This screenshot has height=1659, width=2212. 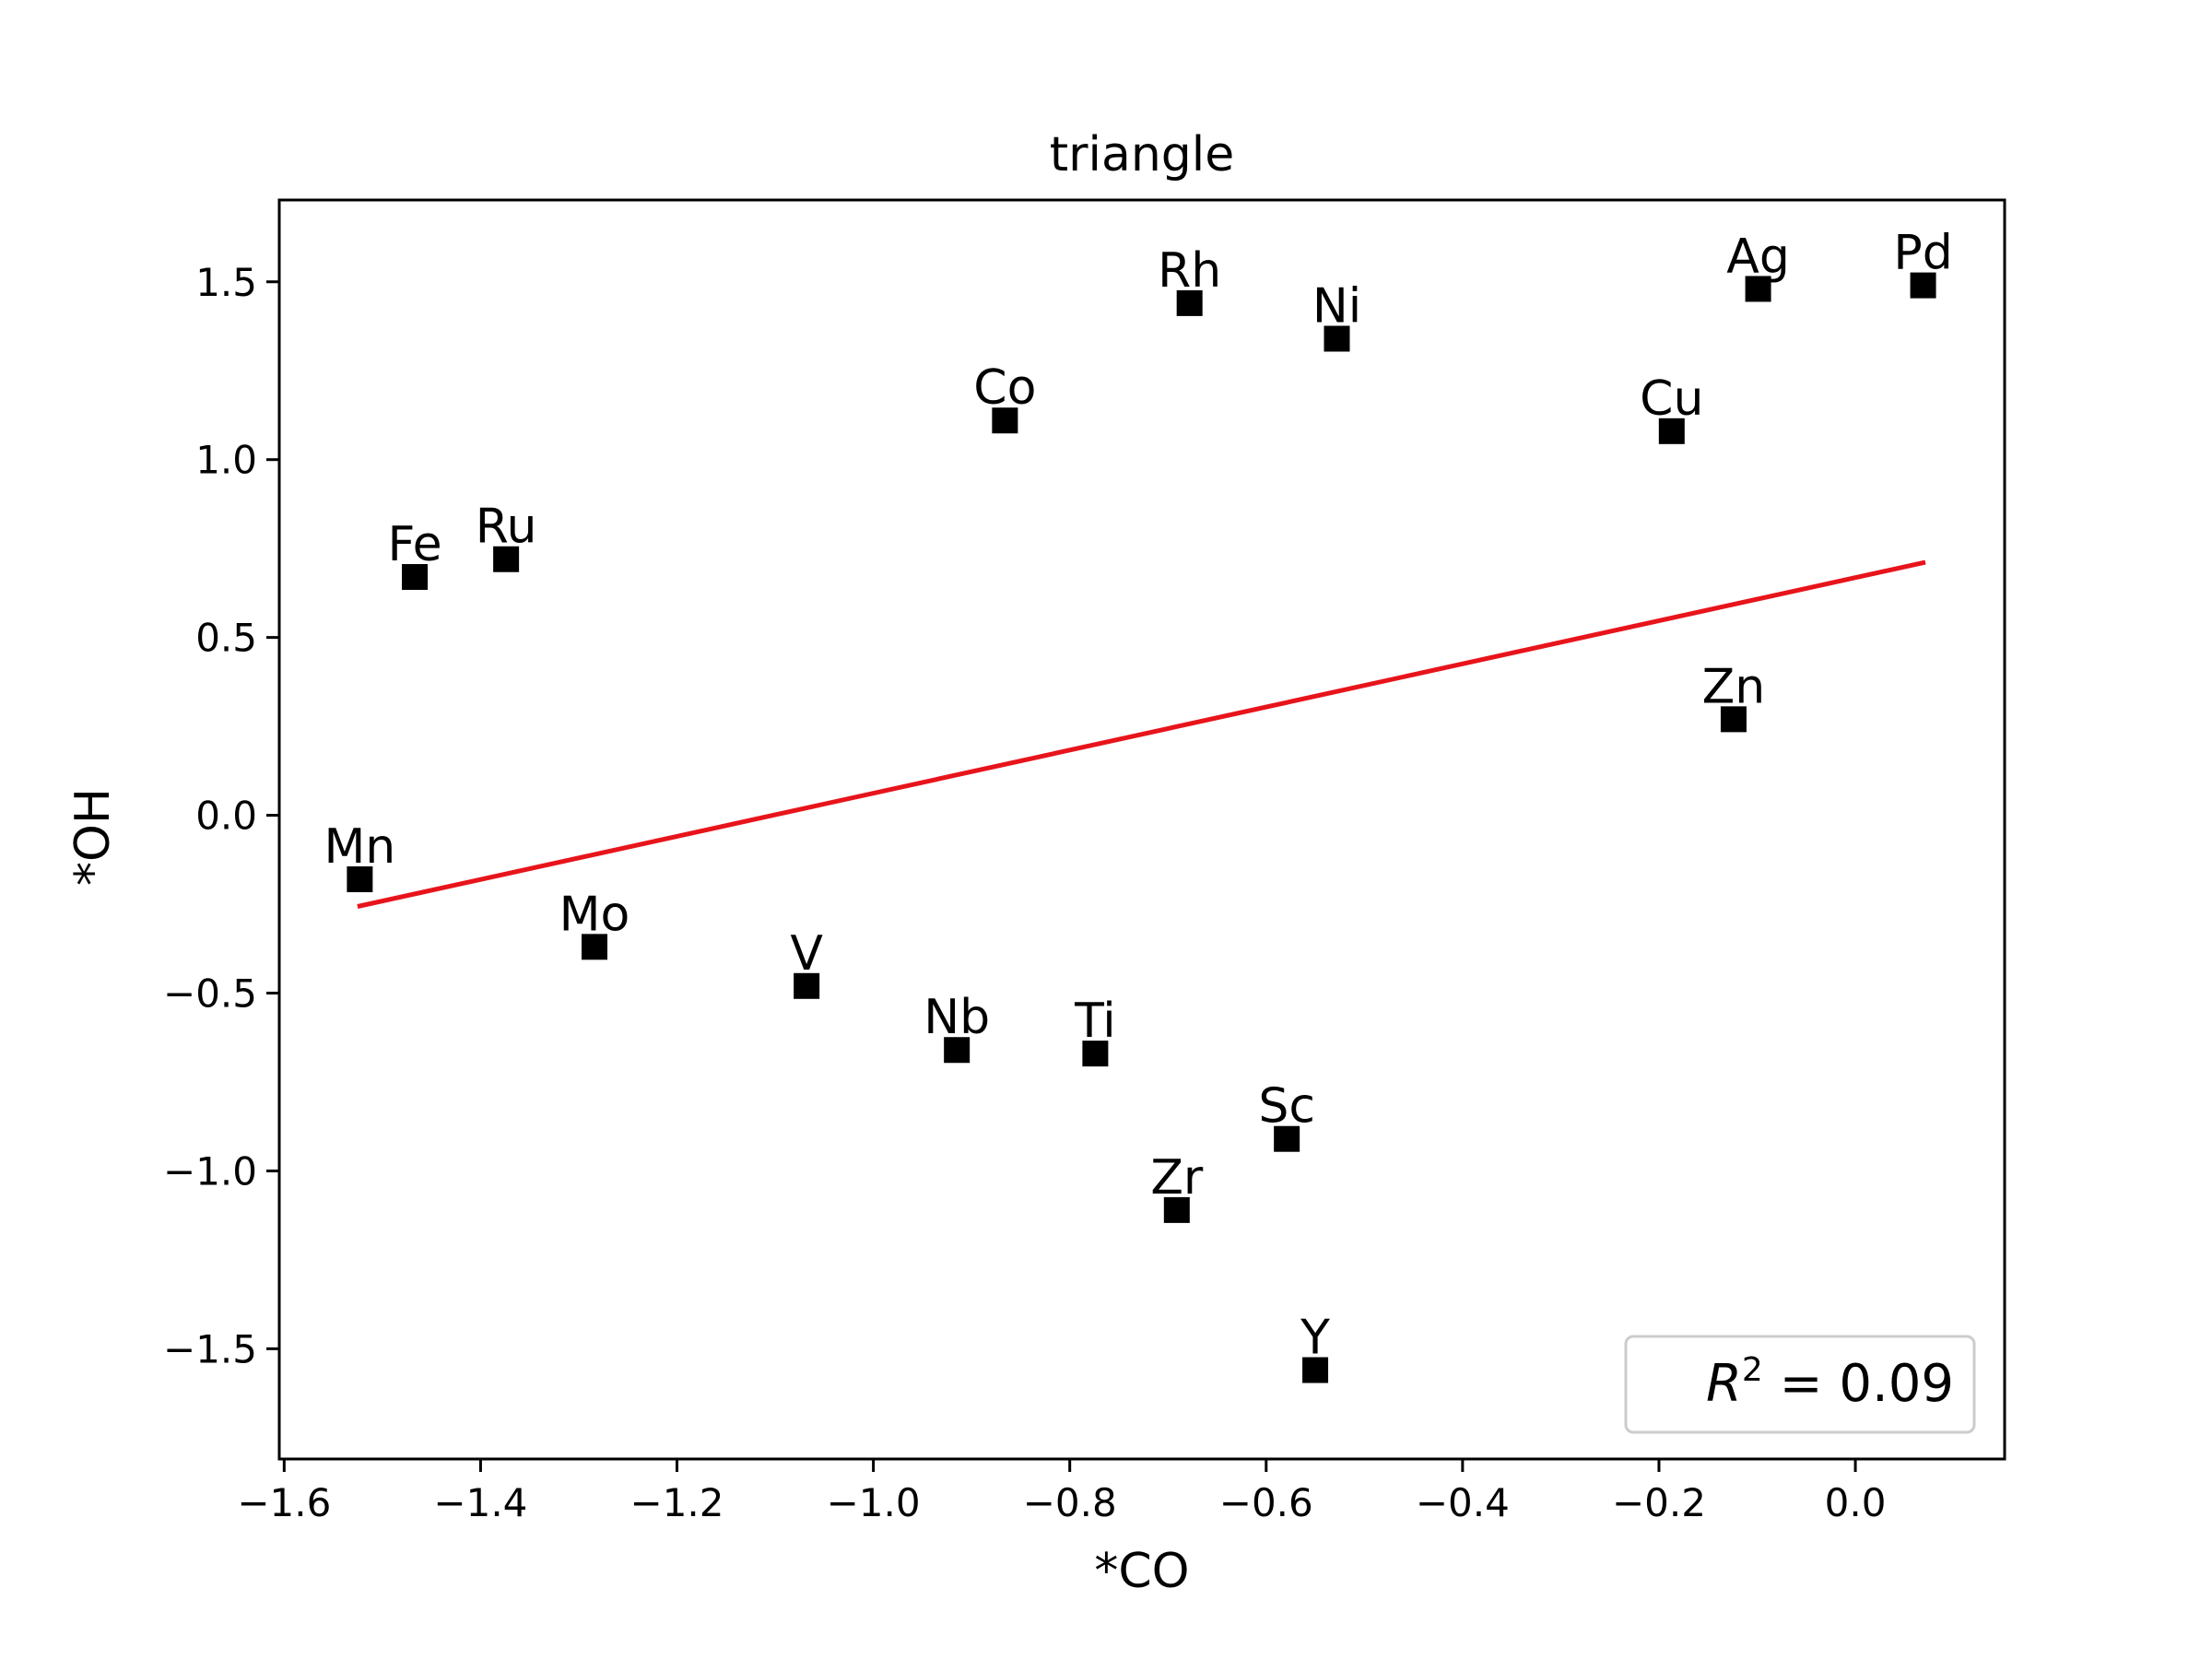 What do you see at coordinates (1337, 338) in the screenshot?
I see `point-marker-ni` at bounding box center [1337, 338].